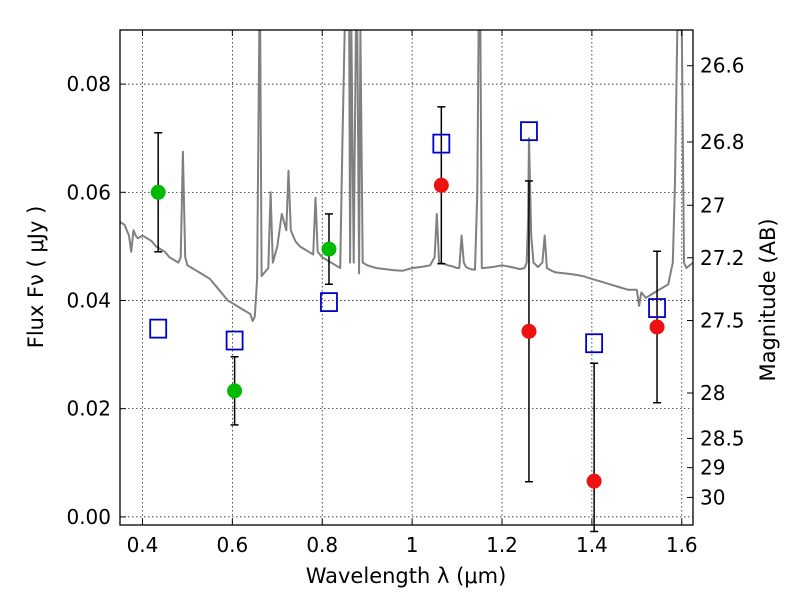 The width and height of the screenshot is (800, 600). I want to click on x-tick-label: 0.8, so click(322, 545).